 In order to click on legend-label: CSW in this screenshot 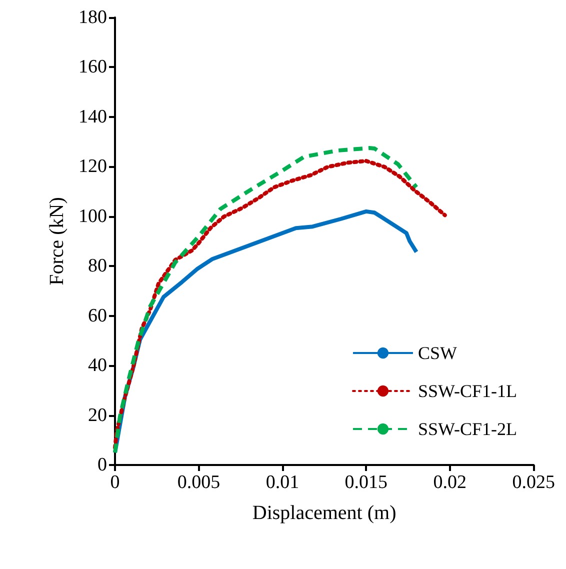, I will do `click(437, 353)`.